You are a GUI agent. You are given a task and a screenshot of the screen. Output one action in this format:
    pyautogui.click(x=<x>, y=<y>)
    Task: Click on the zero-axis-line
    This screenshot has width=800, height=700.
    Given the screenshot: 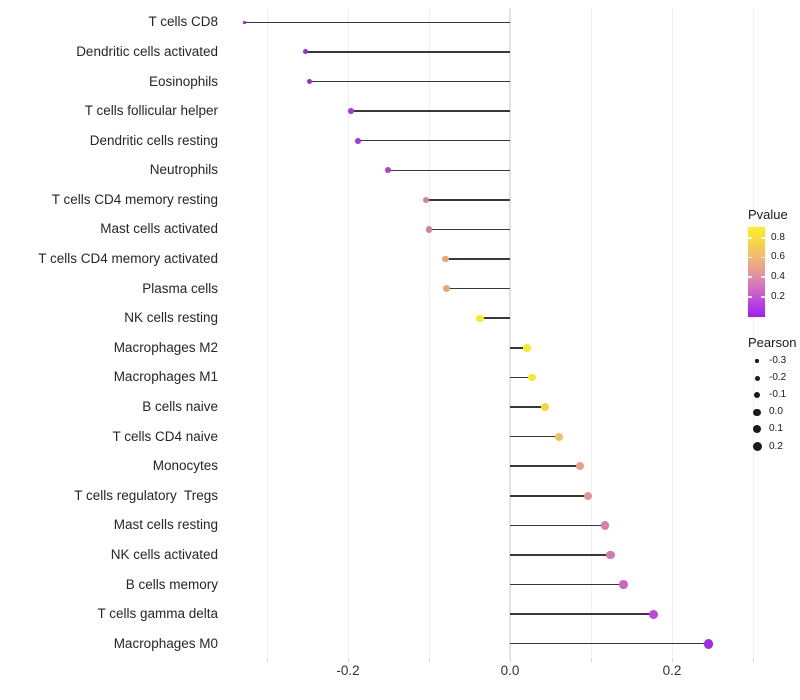 What is the action you would take?
    pyautogui.click(x=510, y=333)
    